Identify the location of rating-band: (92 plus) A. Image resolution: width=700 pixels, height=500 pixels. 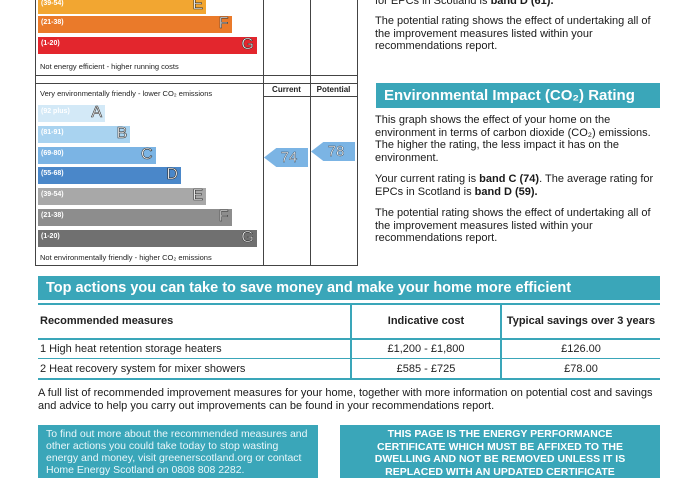
(71, 113).